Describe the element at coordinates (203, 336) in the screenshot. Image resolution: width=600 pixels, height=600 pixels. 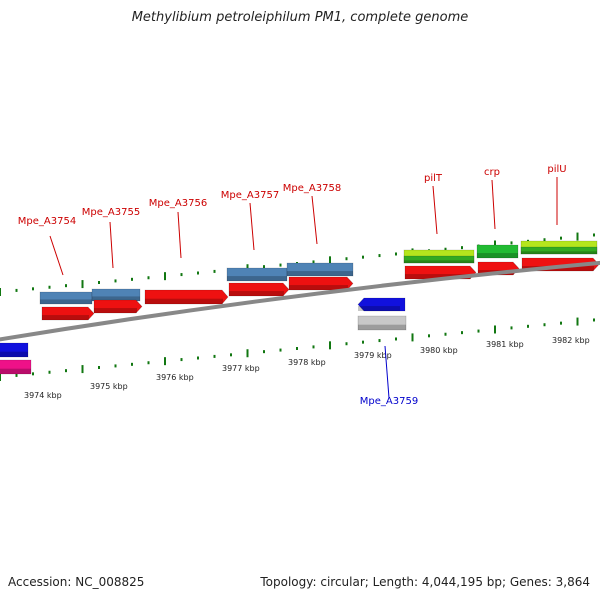
I see `reverse-feature-track` at that location.